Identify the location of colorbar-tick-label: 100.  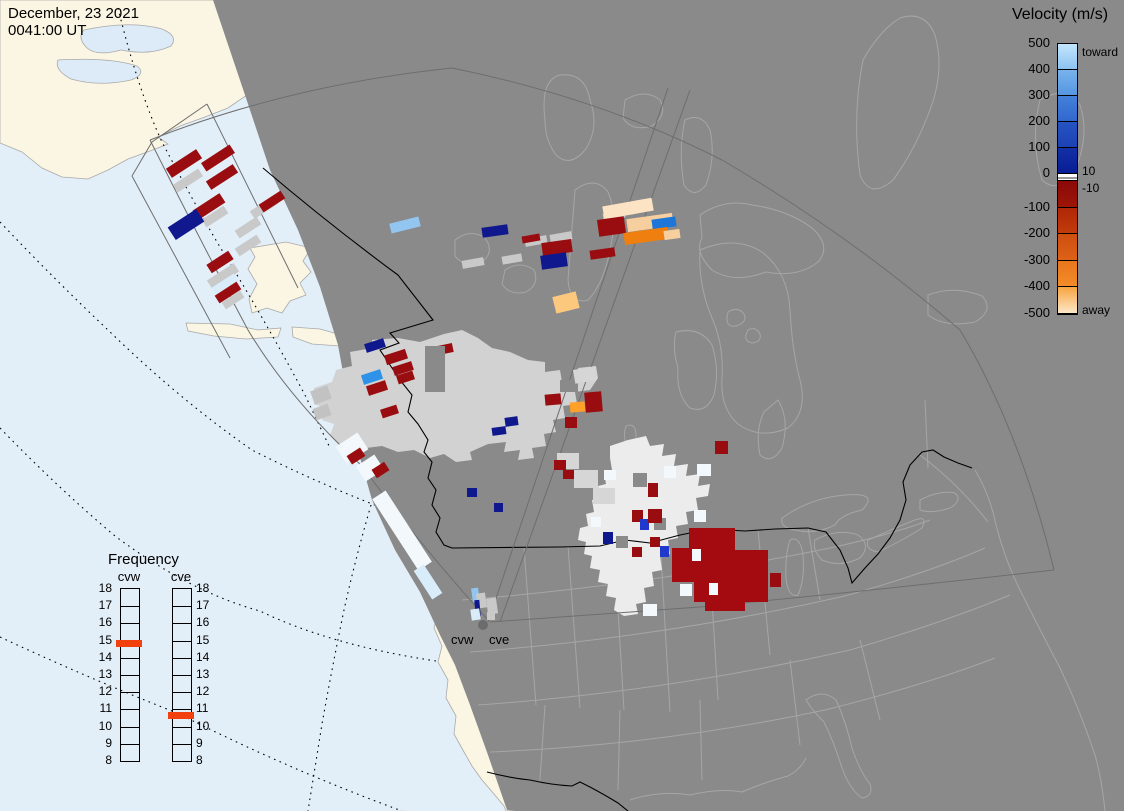
(1039, 146).